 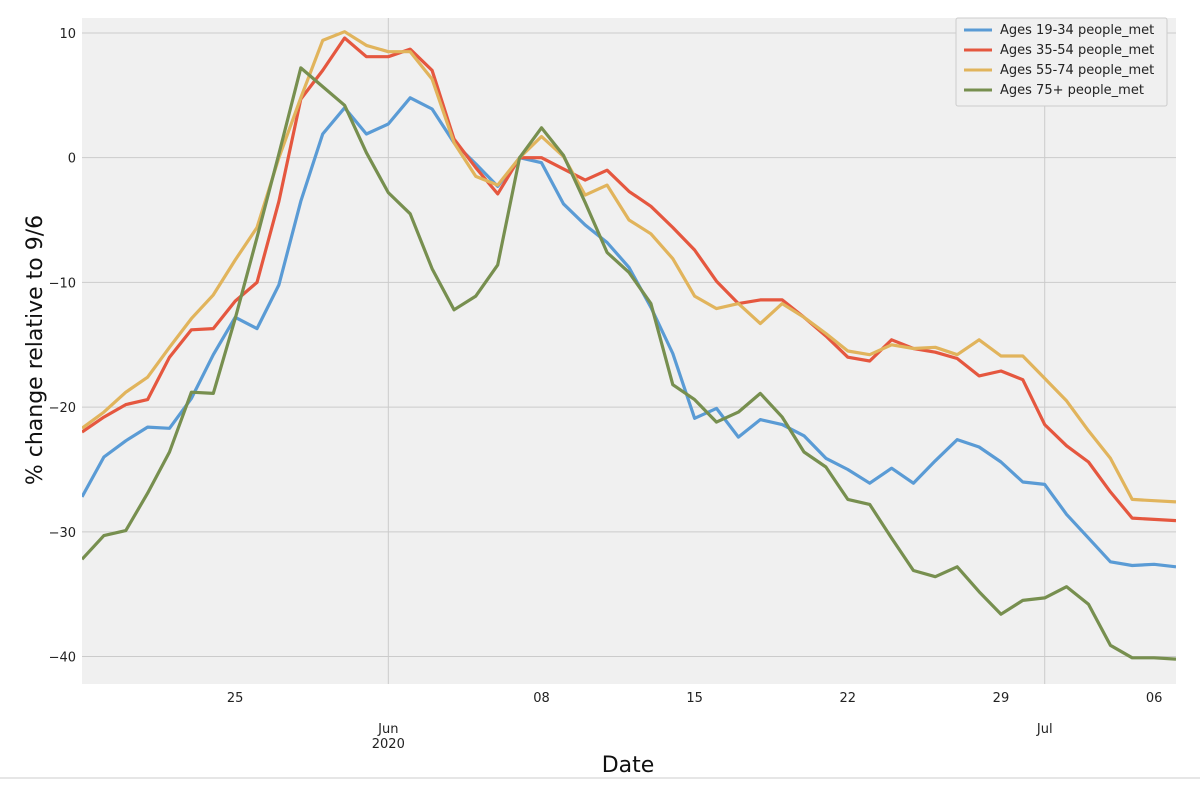 I want to click on x-axis-label: Date, so click(x=628, y=765).